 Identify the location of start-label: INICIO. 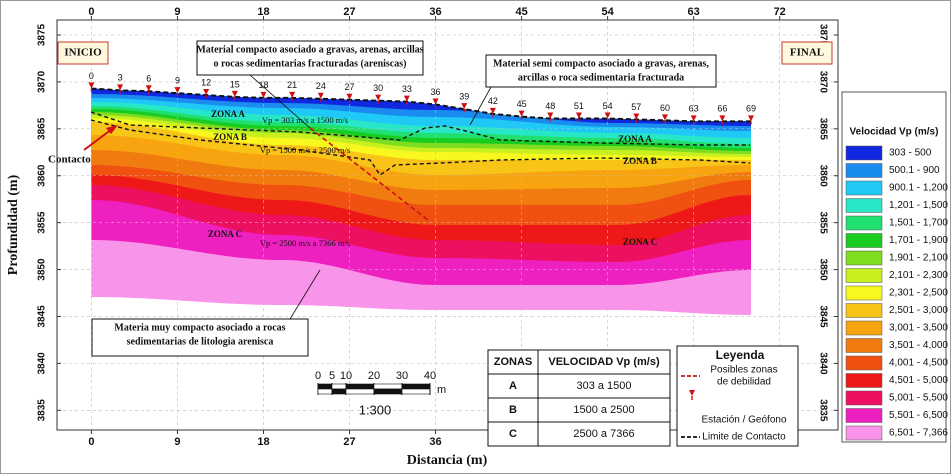
(83, 53).